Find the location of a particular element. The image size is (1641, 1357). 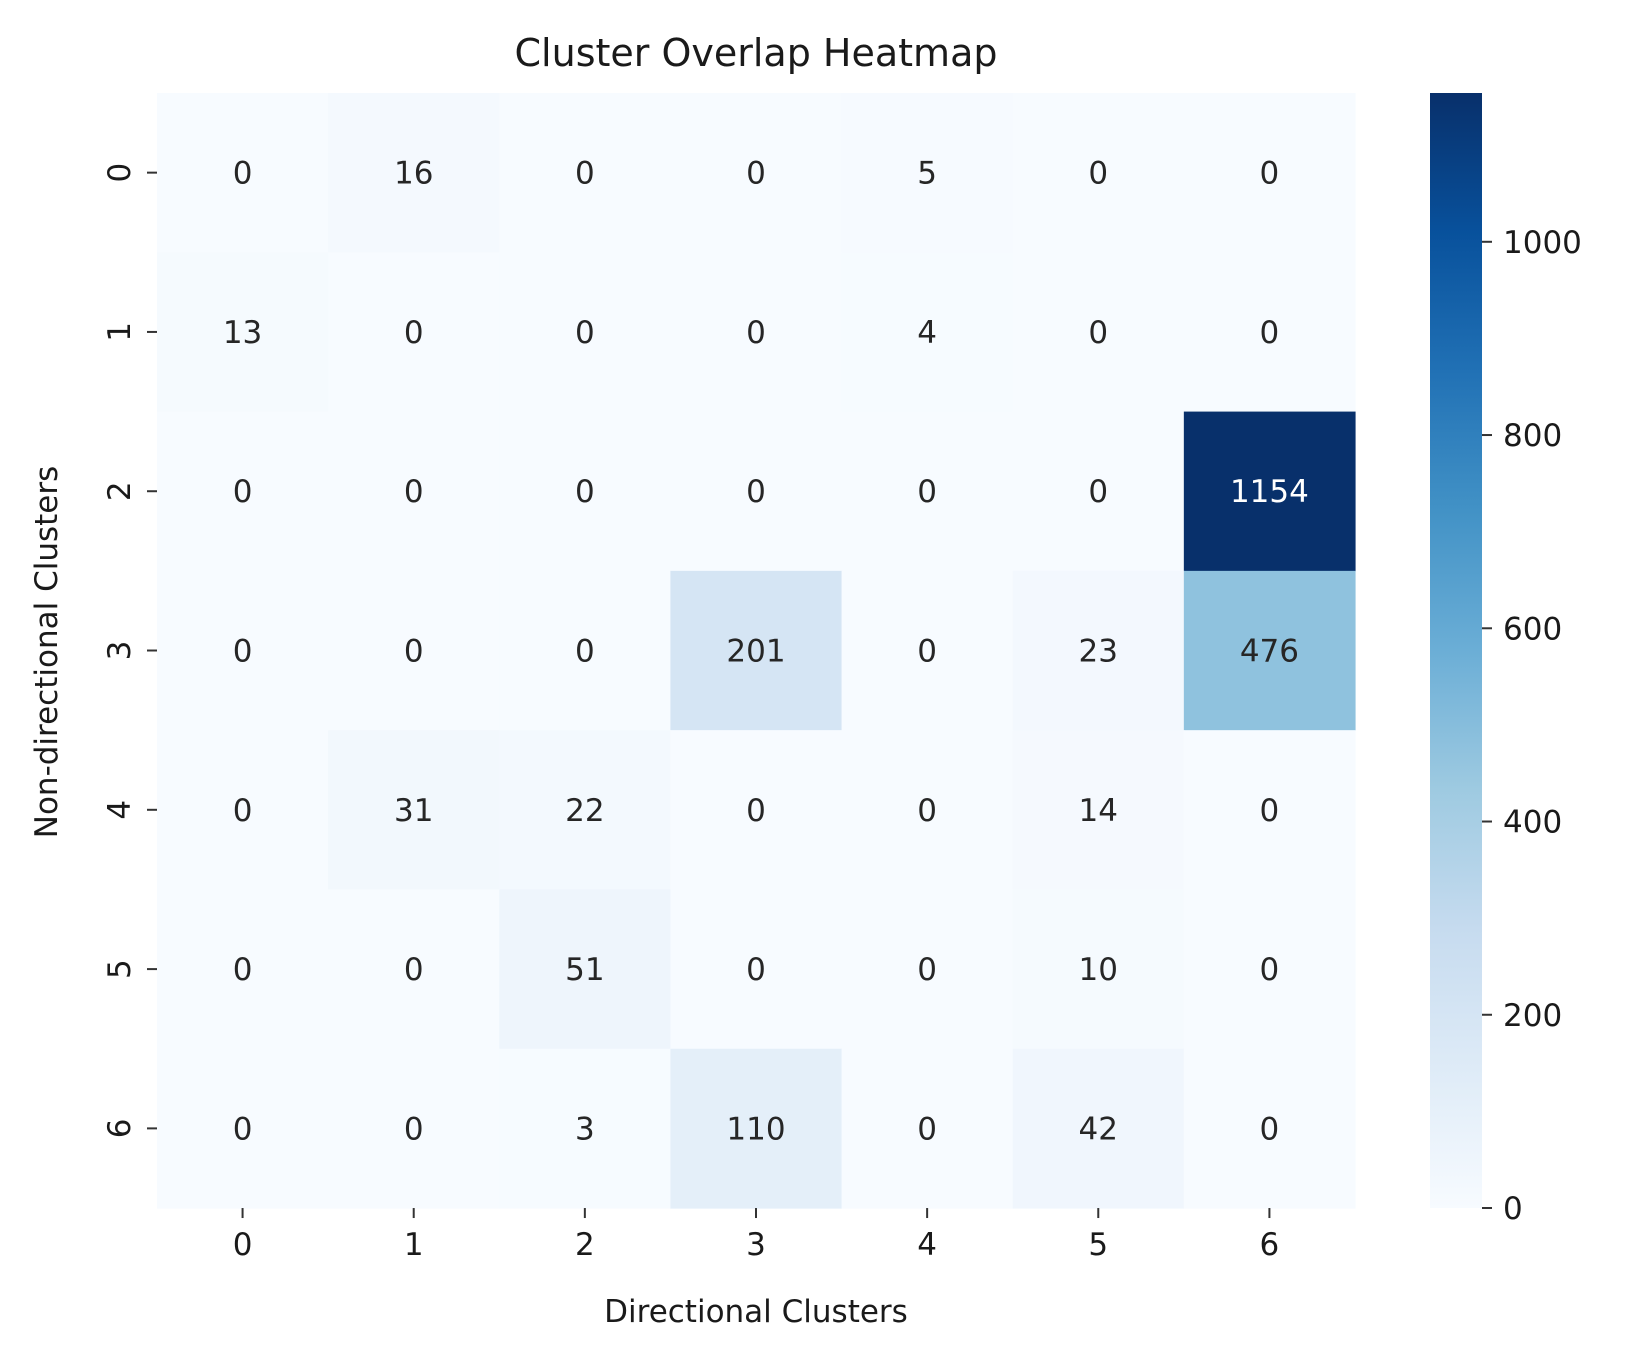

heatmap-cell-r4-c1 is located at coordinates (414, 810).